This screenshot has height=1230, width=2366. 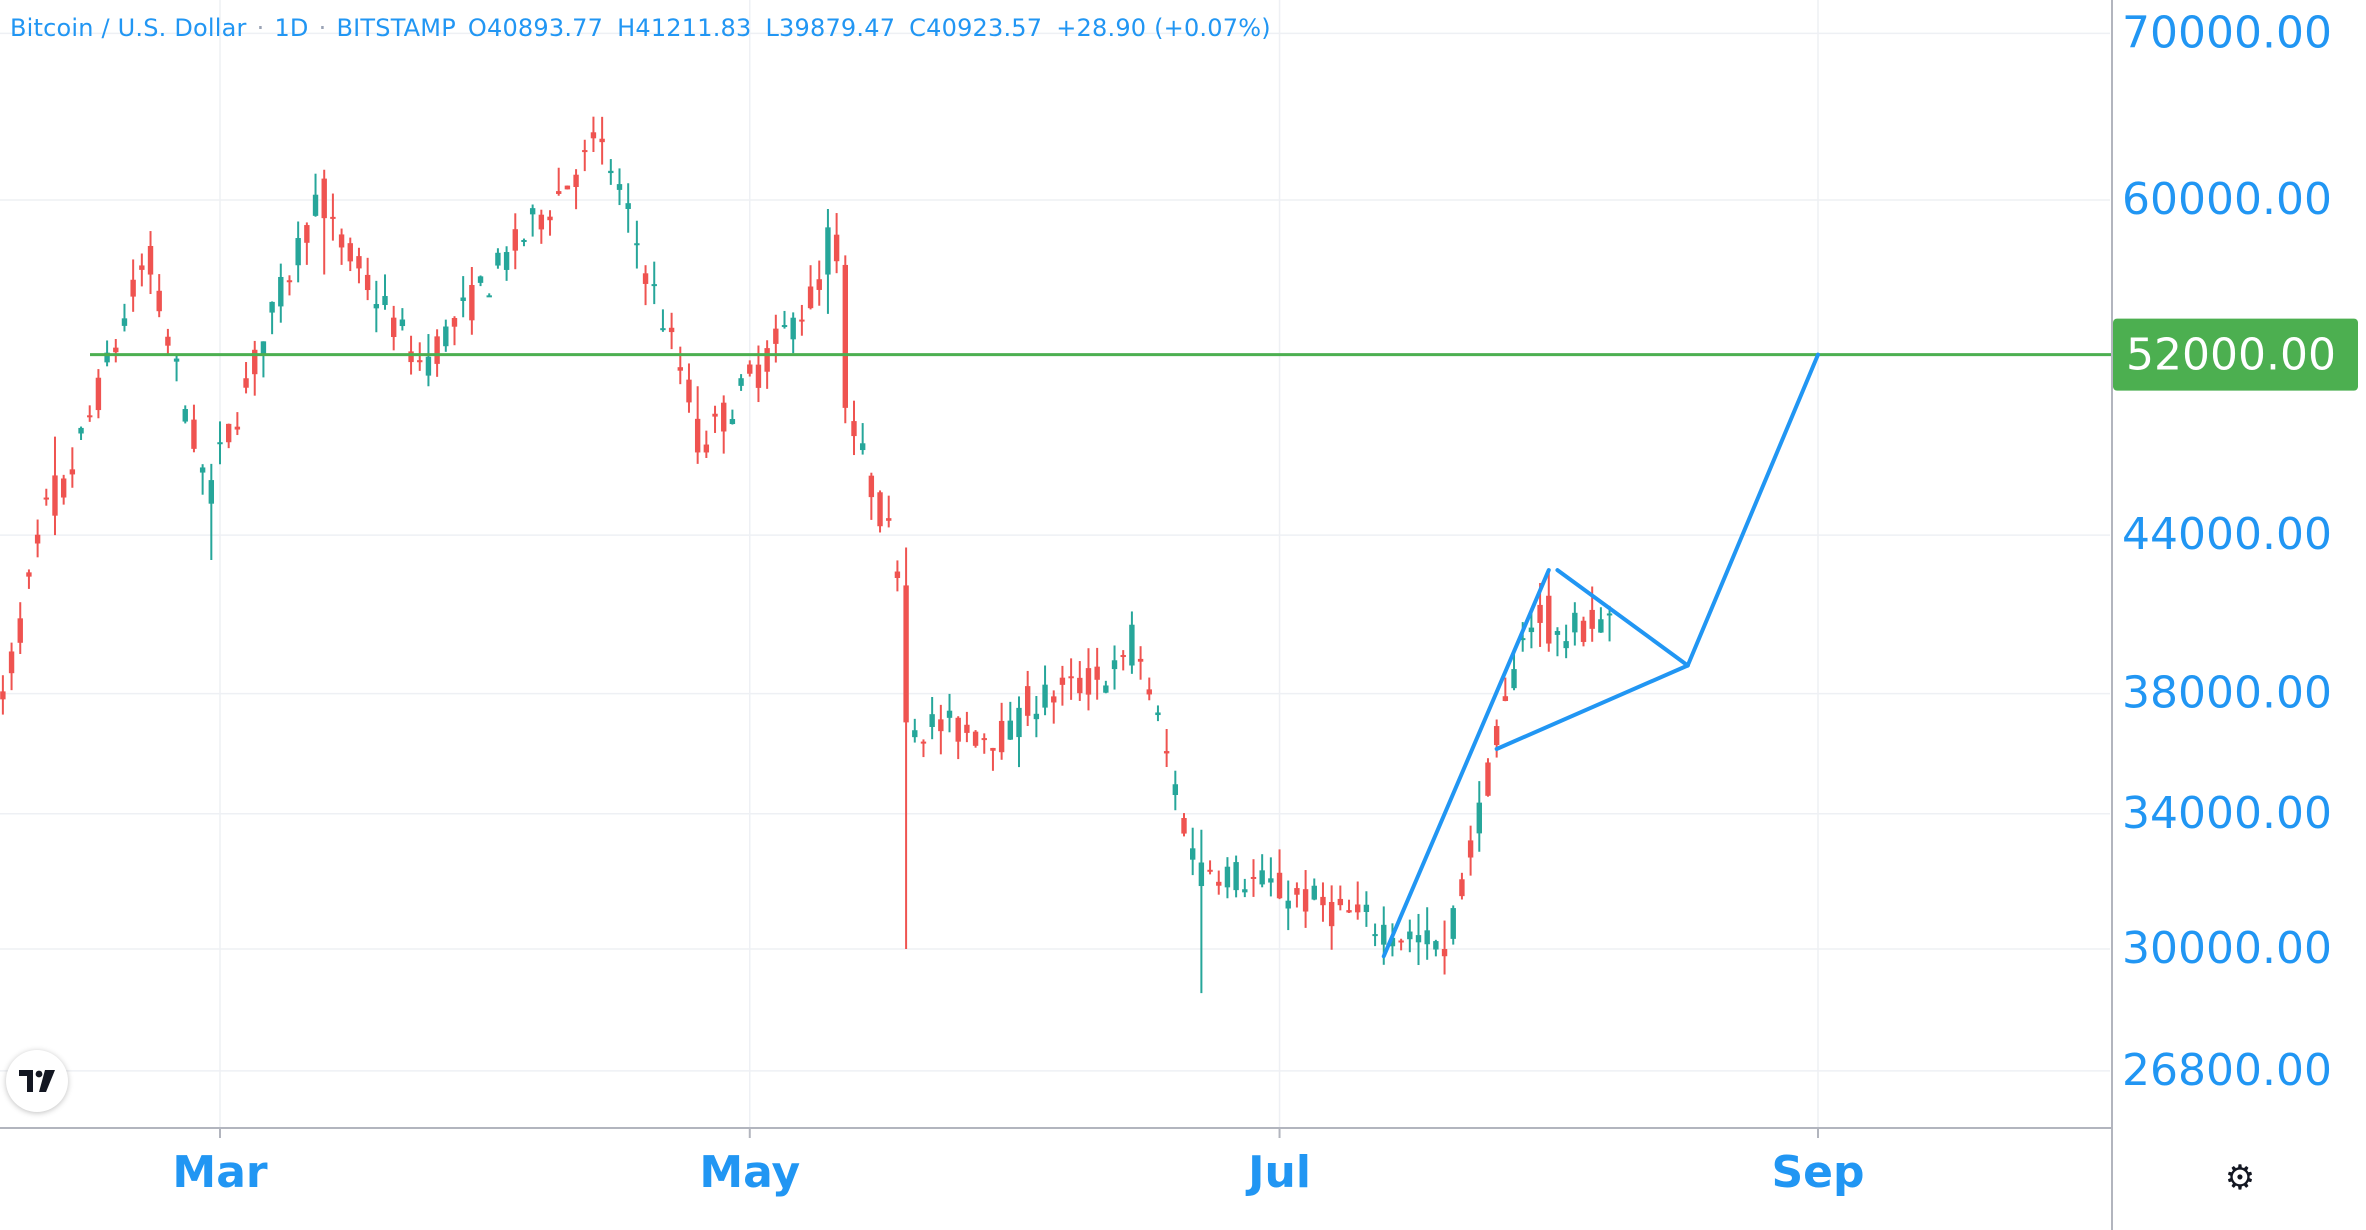 What do you see at coordinates (1224, 354) in the screenshot?
I see `horizontal-levels: 52000.00` at bounding box center [1224, 354].